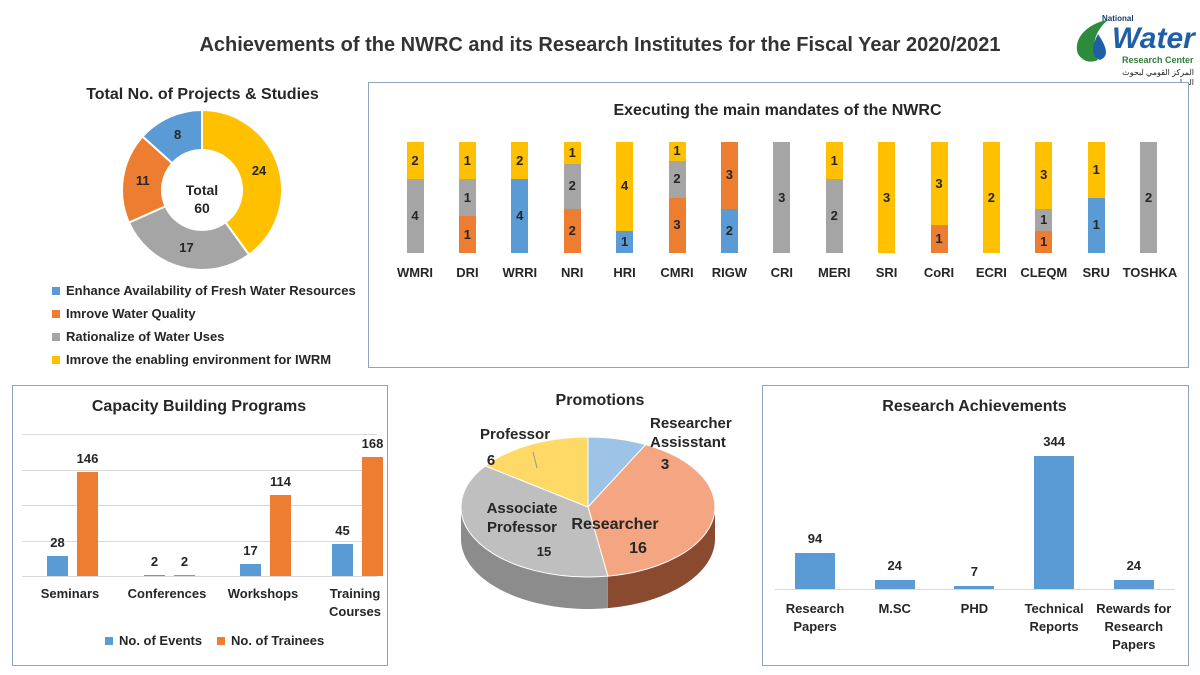 The width and height of the screenshot is (1200, 675). What do you see at coordinates (87, 459) in the screenshot?
I see `bar-value-label: 146` at bounding box center [87, 459].